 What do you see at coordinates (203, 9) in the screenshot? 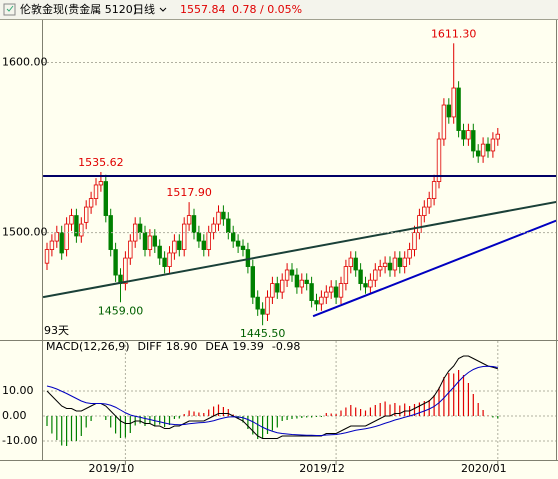
I see `last-price: 1557.84` at bounding box center [203, 9].